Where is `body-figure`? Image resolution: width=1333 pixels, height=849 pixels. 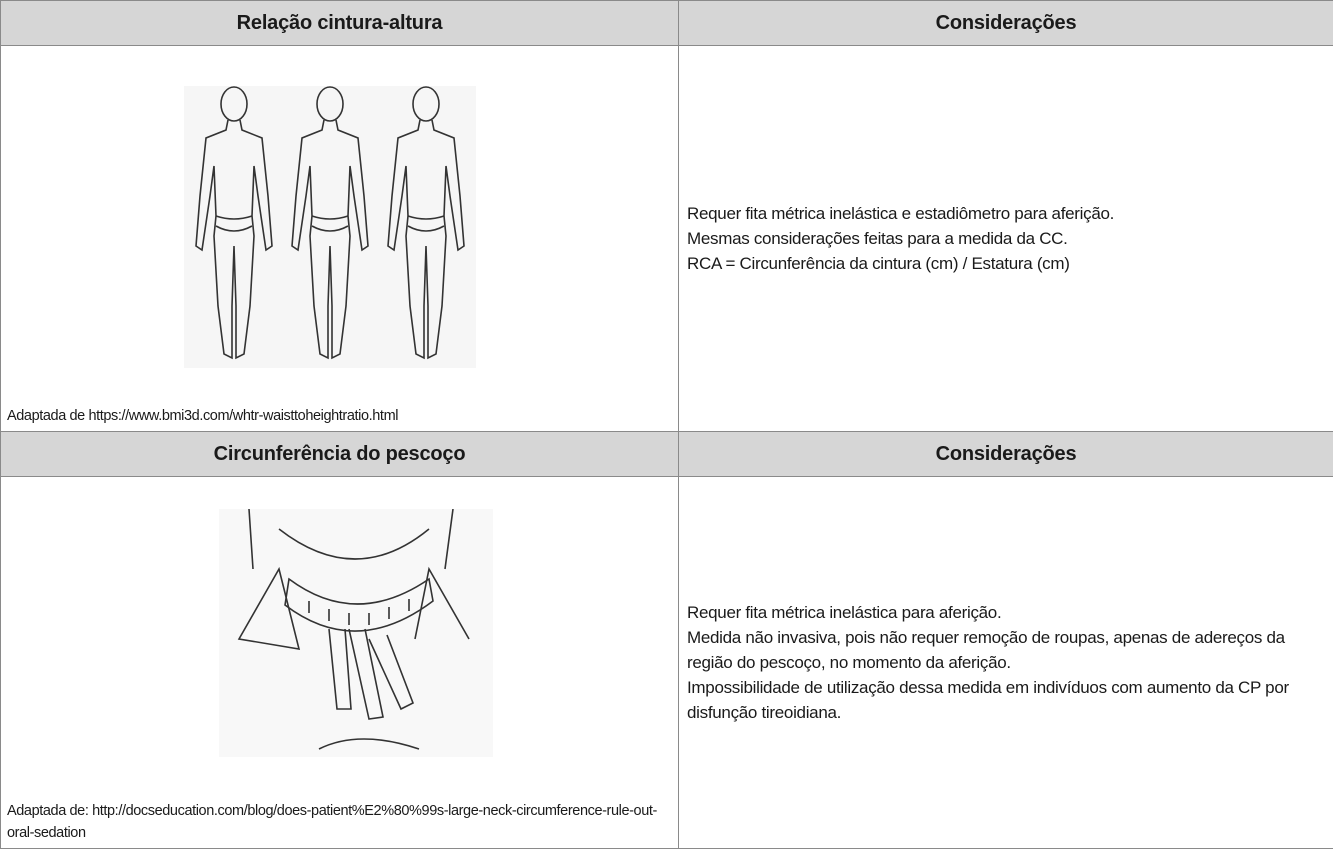
body-figure is located at coordinates (330, 227).